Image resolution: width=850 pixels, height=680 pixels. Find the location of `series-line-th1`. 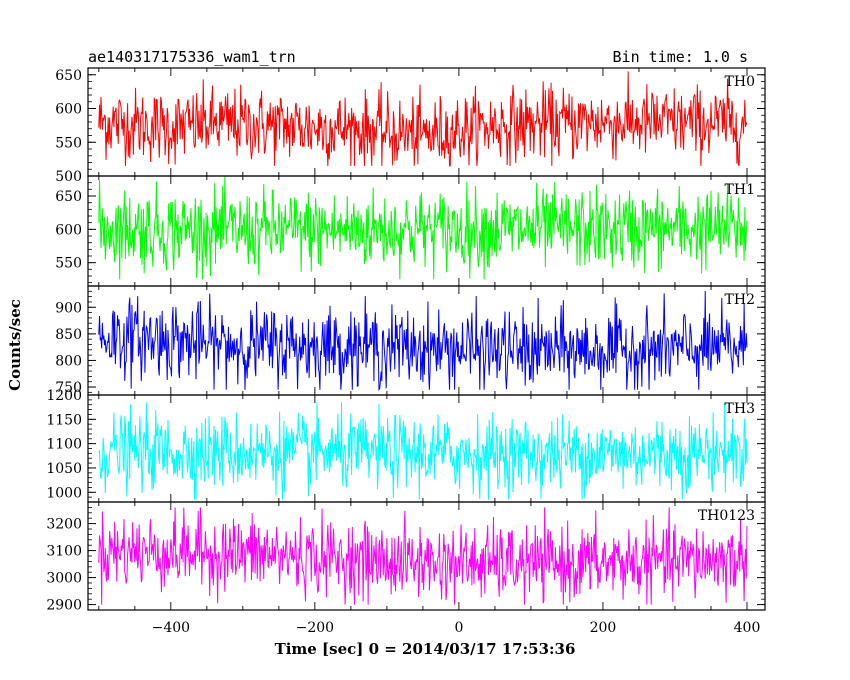

series-line-th1 is located at coordinates (423, 228).